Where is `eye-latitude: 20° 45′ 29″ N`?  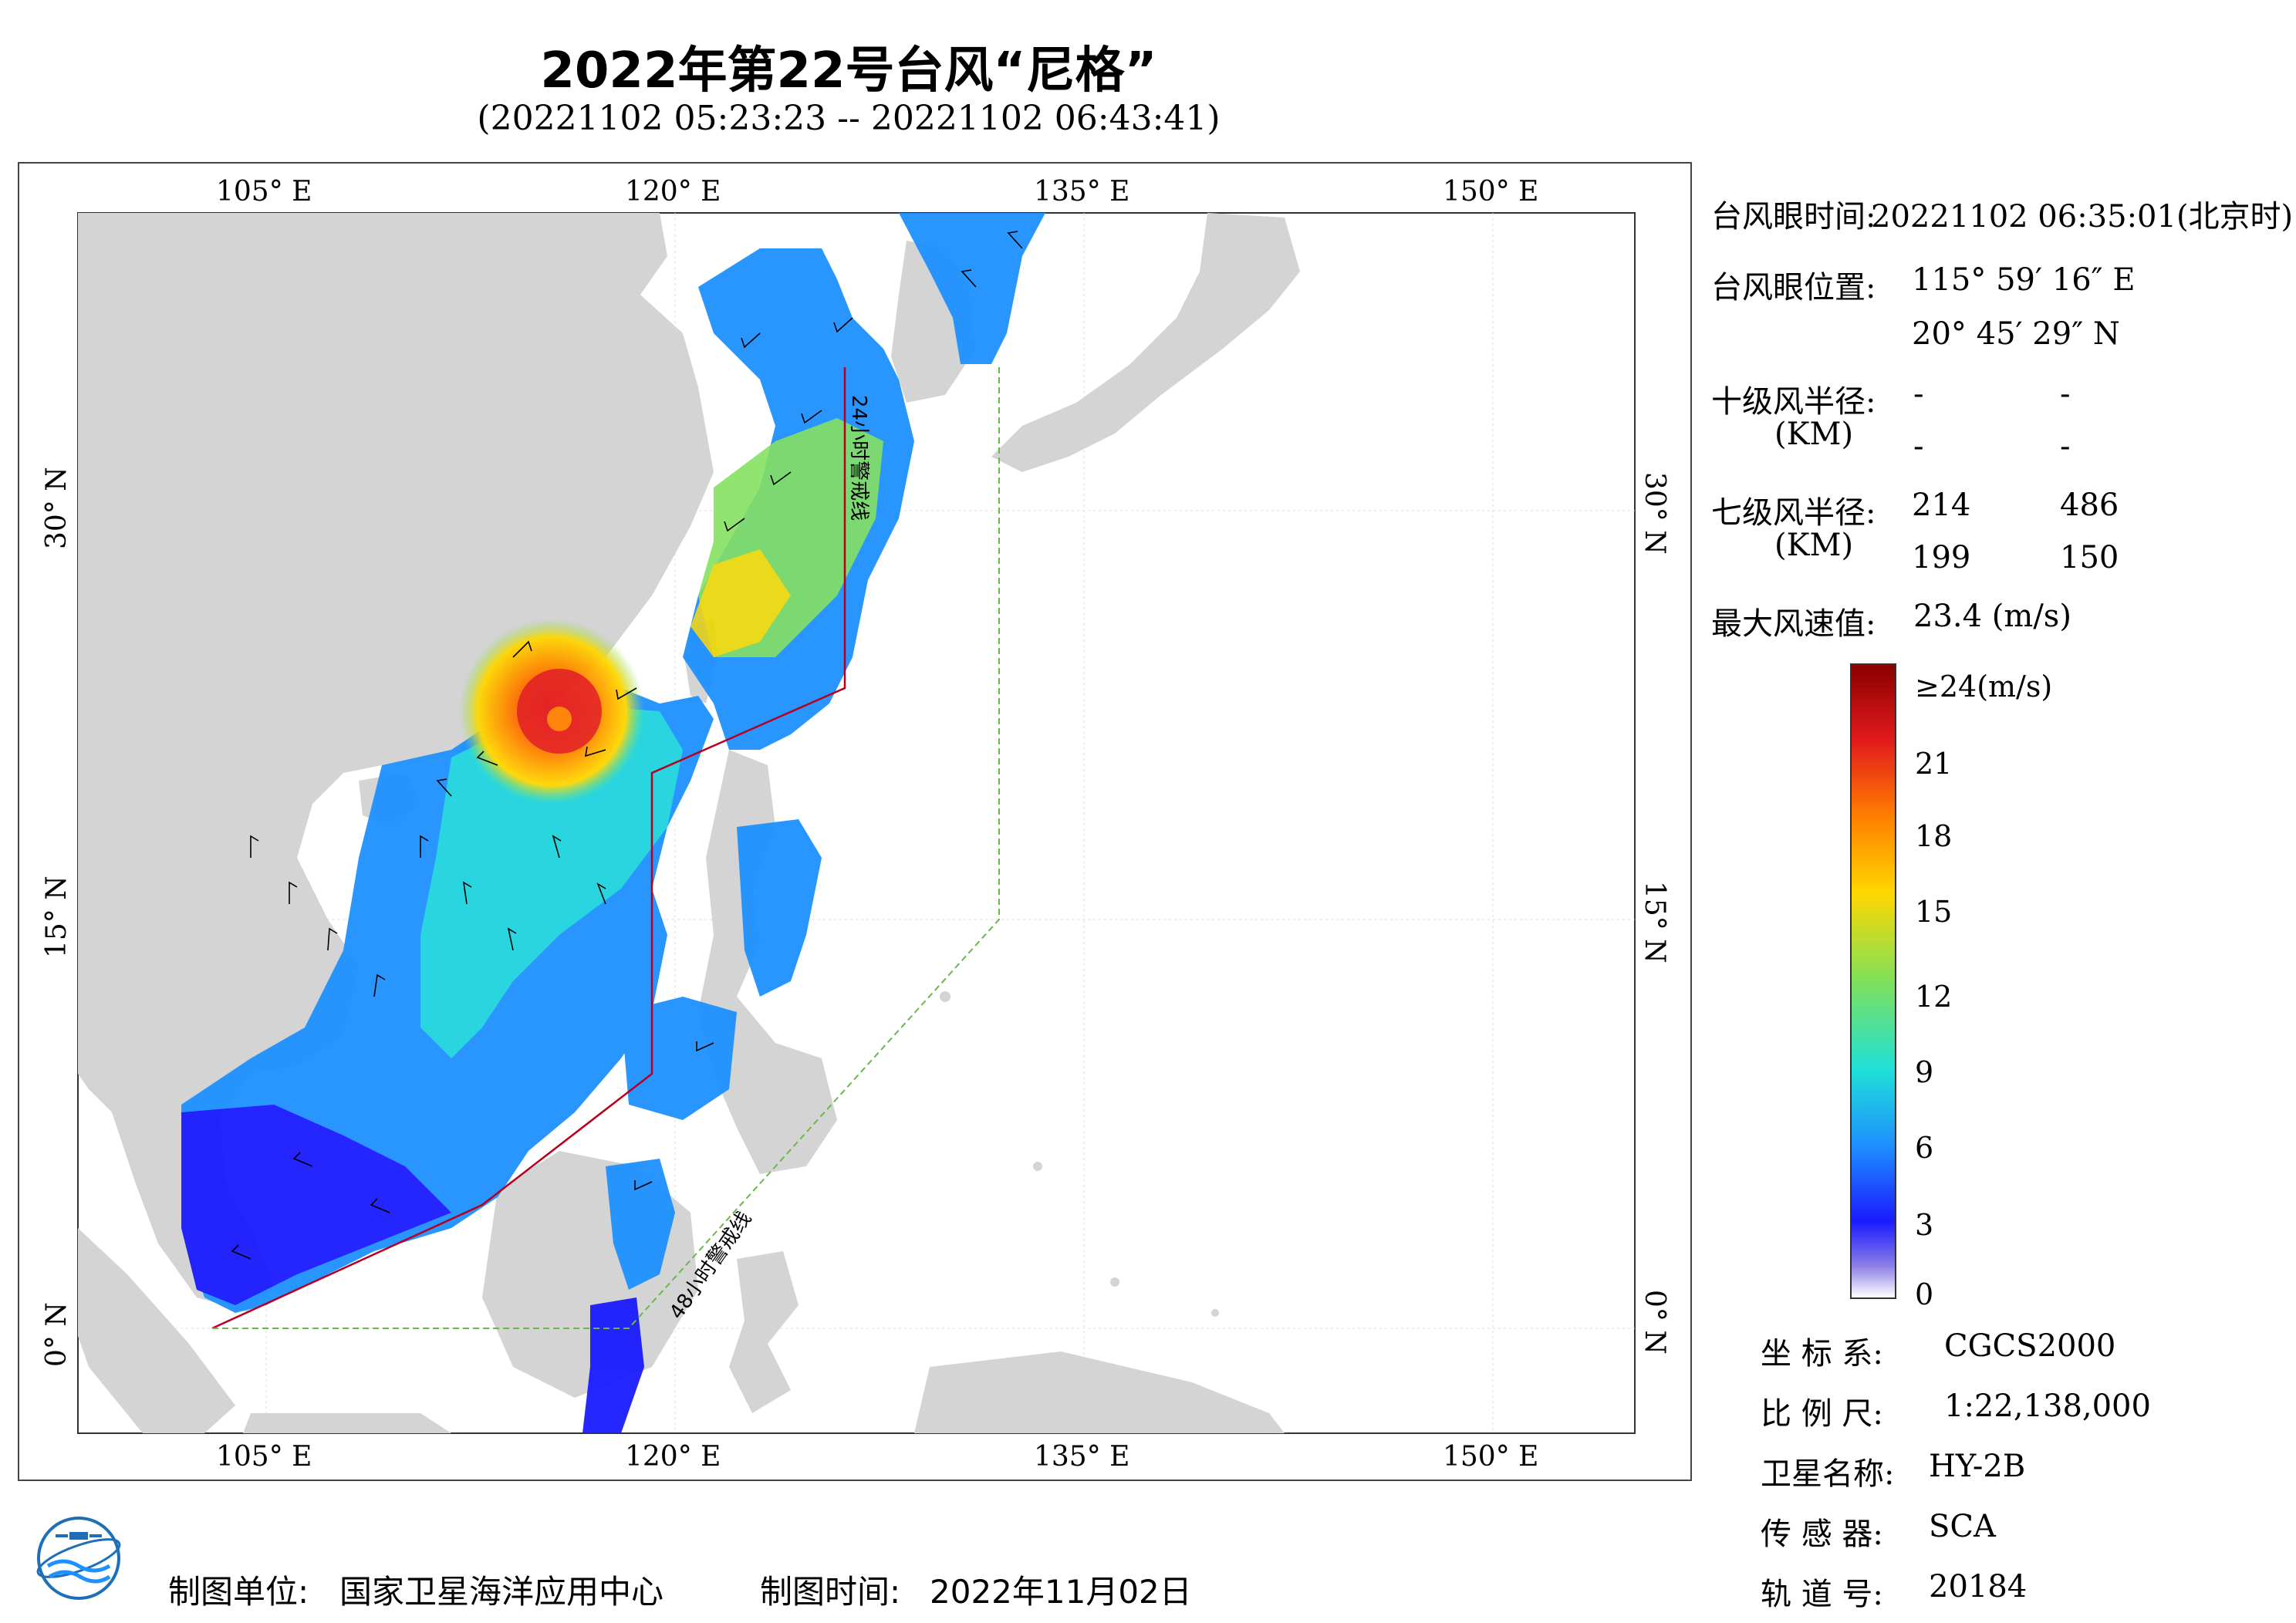 eye-latitude: 20° 45′ 29″ N is located at coordinates (2016, 334).